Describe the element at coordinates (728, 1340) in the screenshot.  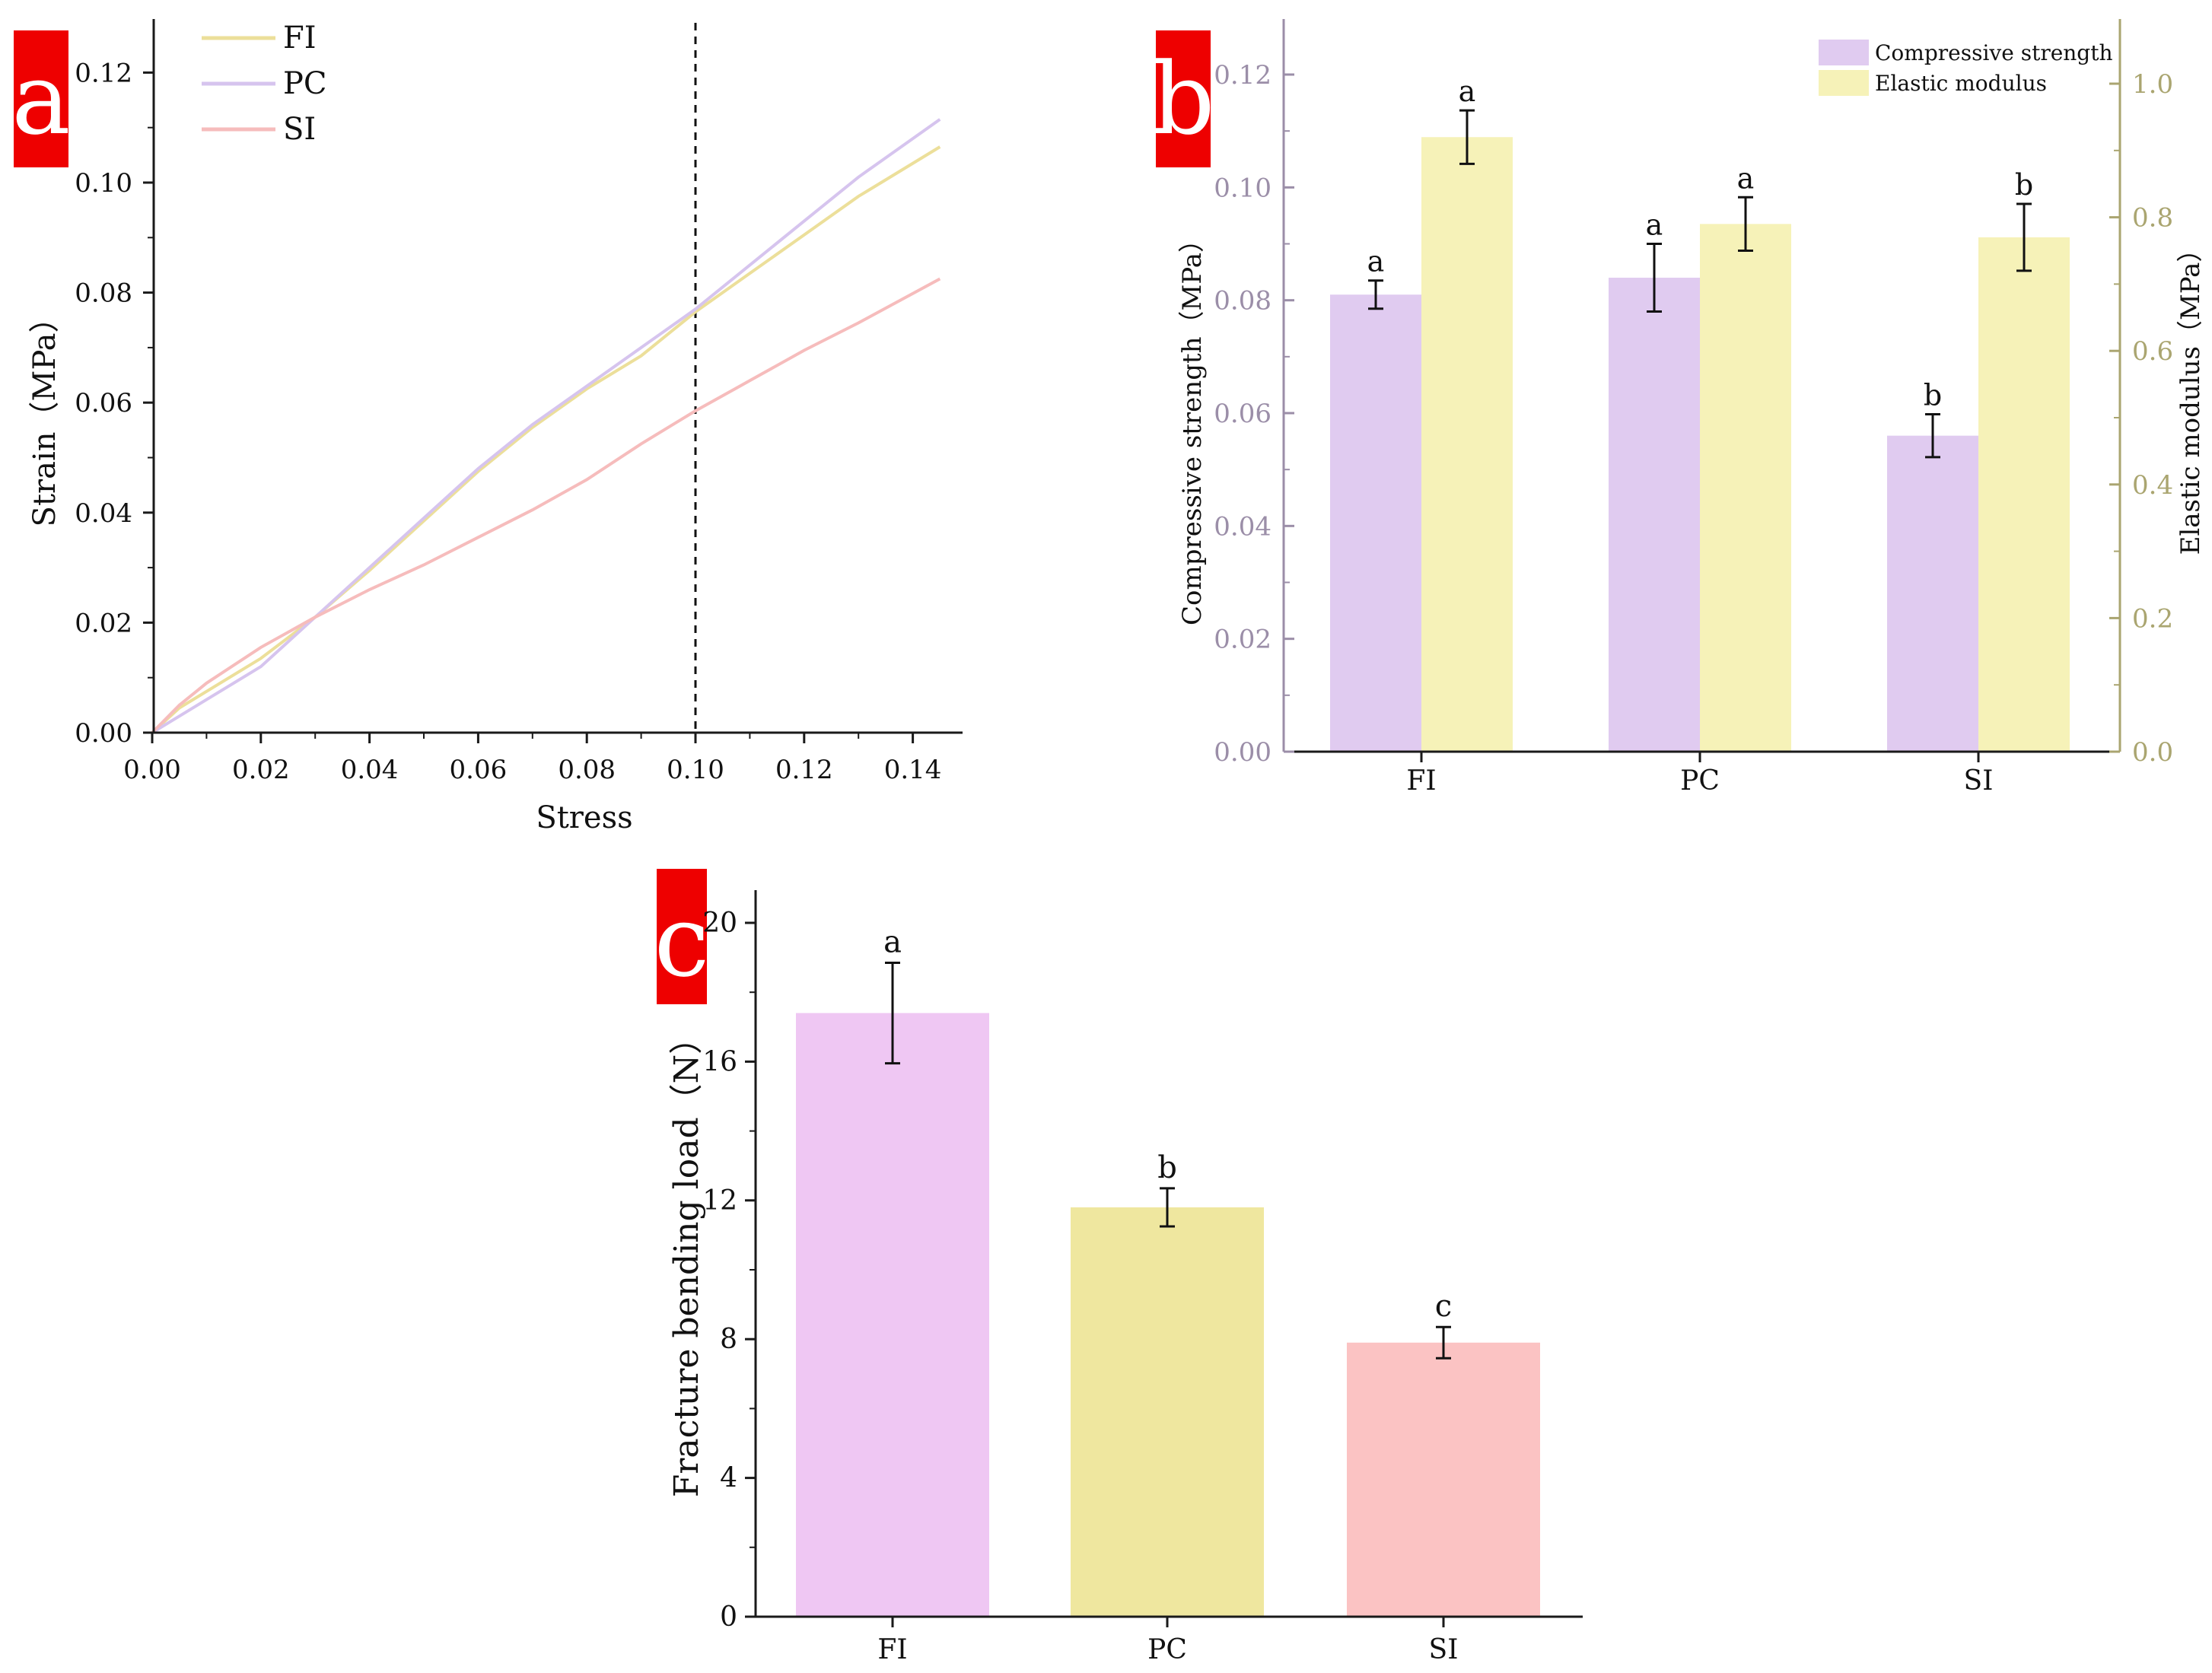
I see `y-tick-label: 8` at that location.